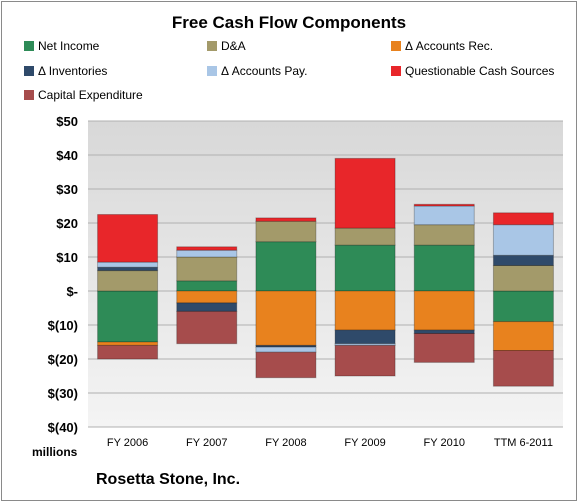 This screenshot has width=578, height=502. What do you see at coordinates (212, 46) in the screenshot?
I see `legend-swatch-da` at bounding box center [212, 46].